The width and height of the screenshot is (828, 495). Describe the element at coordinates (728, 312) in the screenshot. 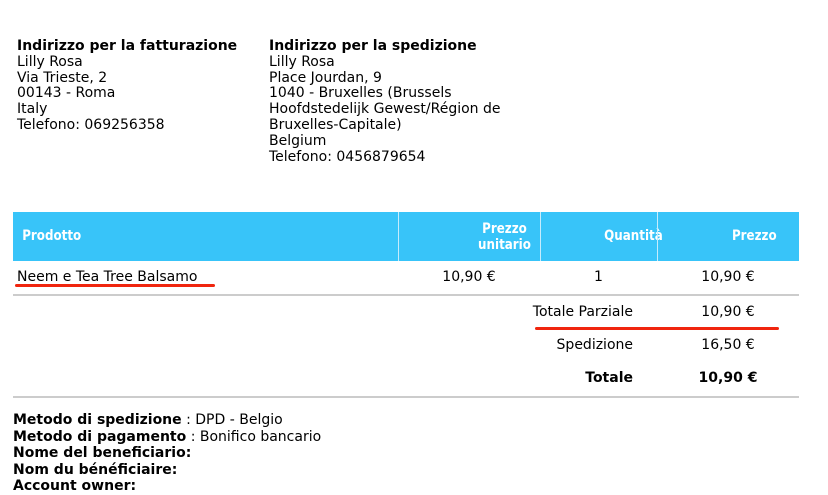

I see `subtotal-value: 10,90 €` at that location.